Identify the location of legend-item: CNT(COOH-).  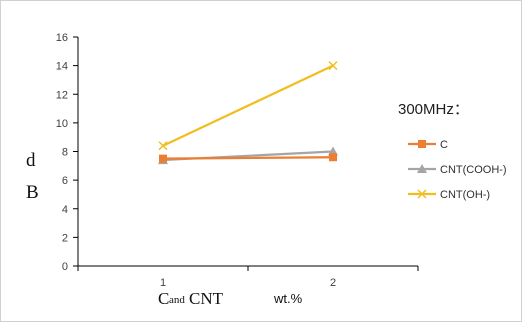
(457, 170).